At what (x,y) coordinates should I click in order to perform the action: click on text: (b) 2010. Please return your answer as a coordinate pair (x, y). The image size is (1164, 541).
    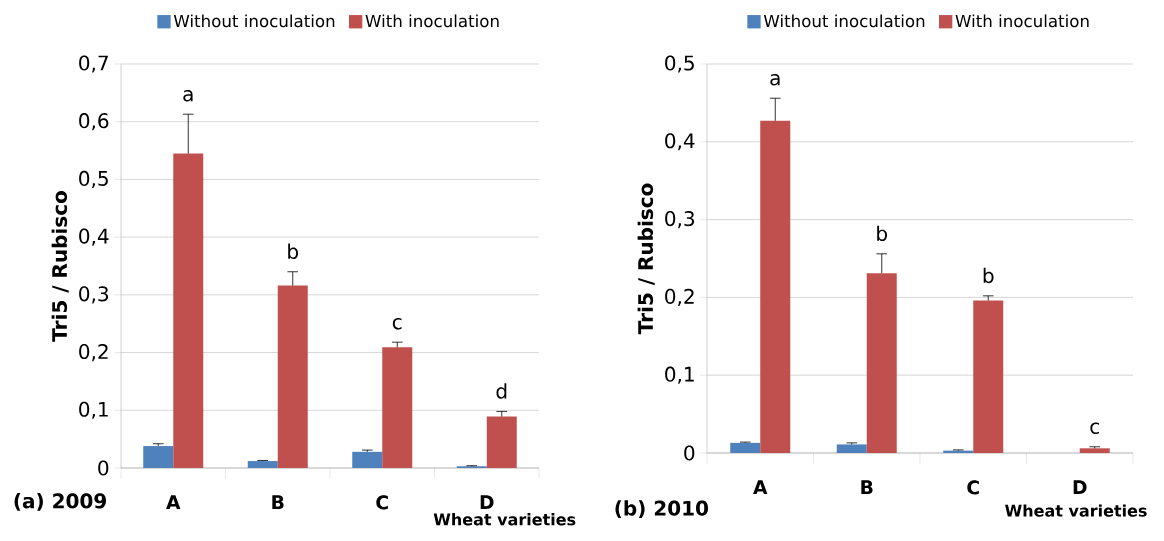
    Looking at the image, I should click on (661, 509).